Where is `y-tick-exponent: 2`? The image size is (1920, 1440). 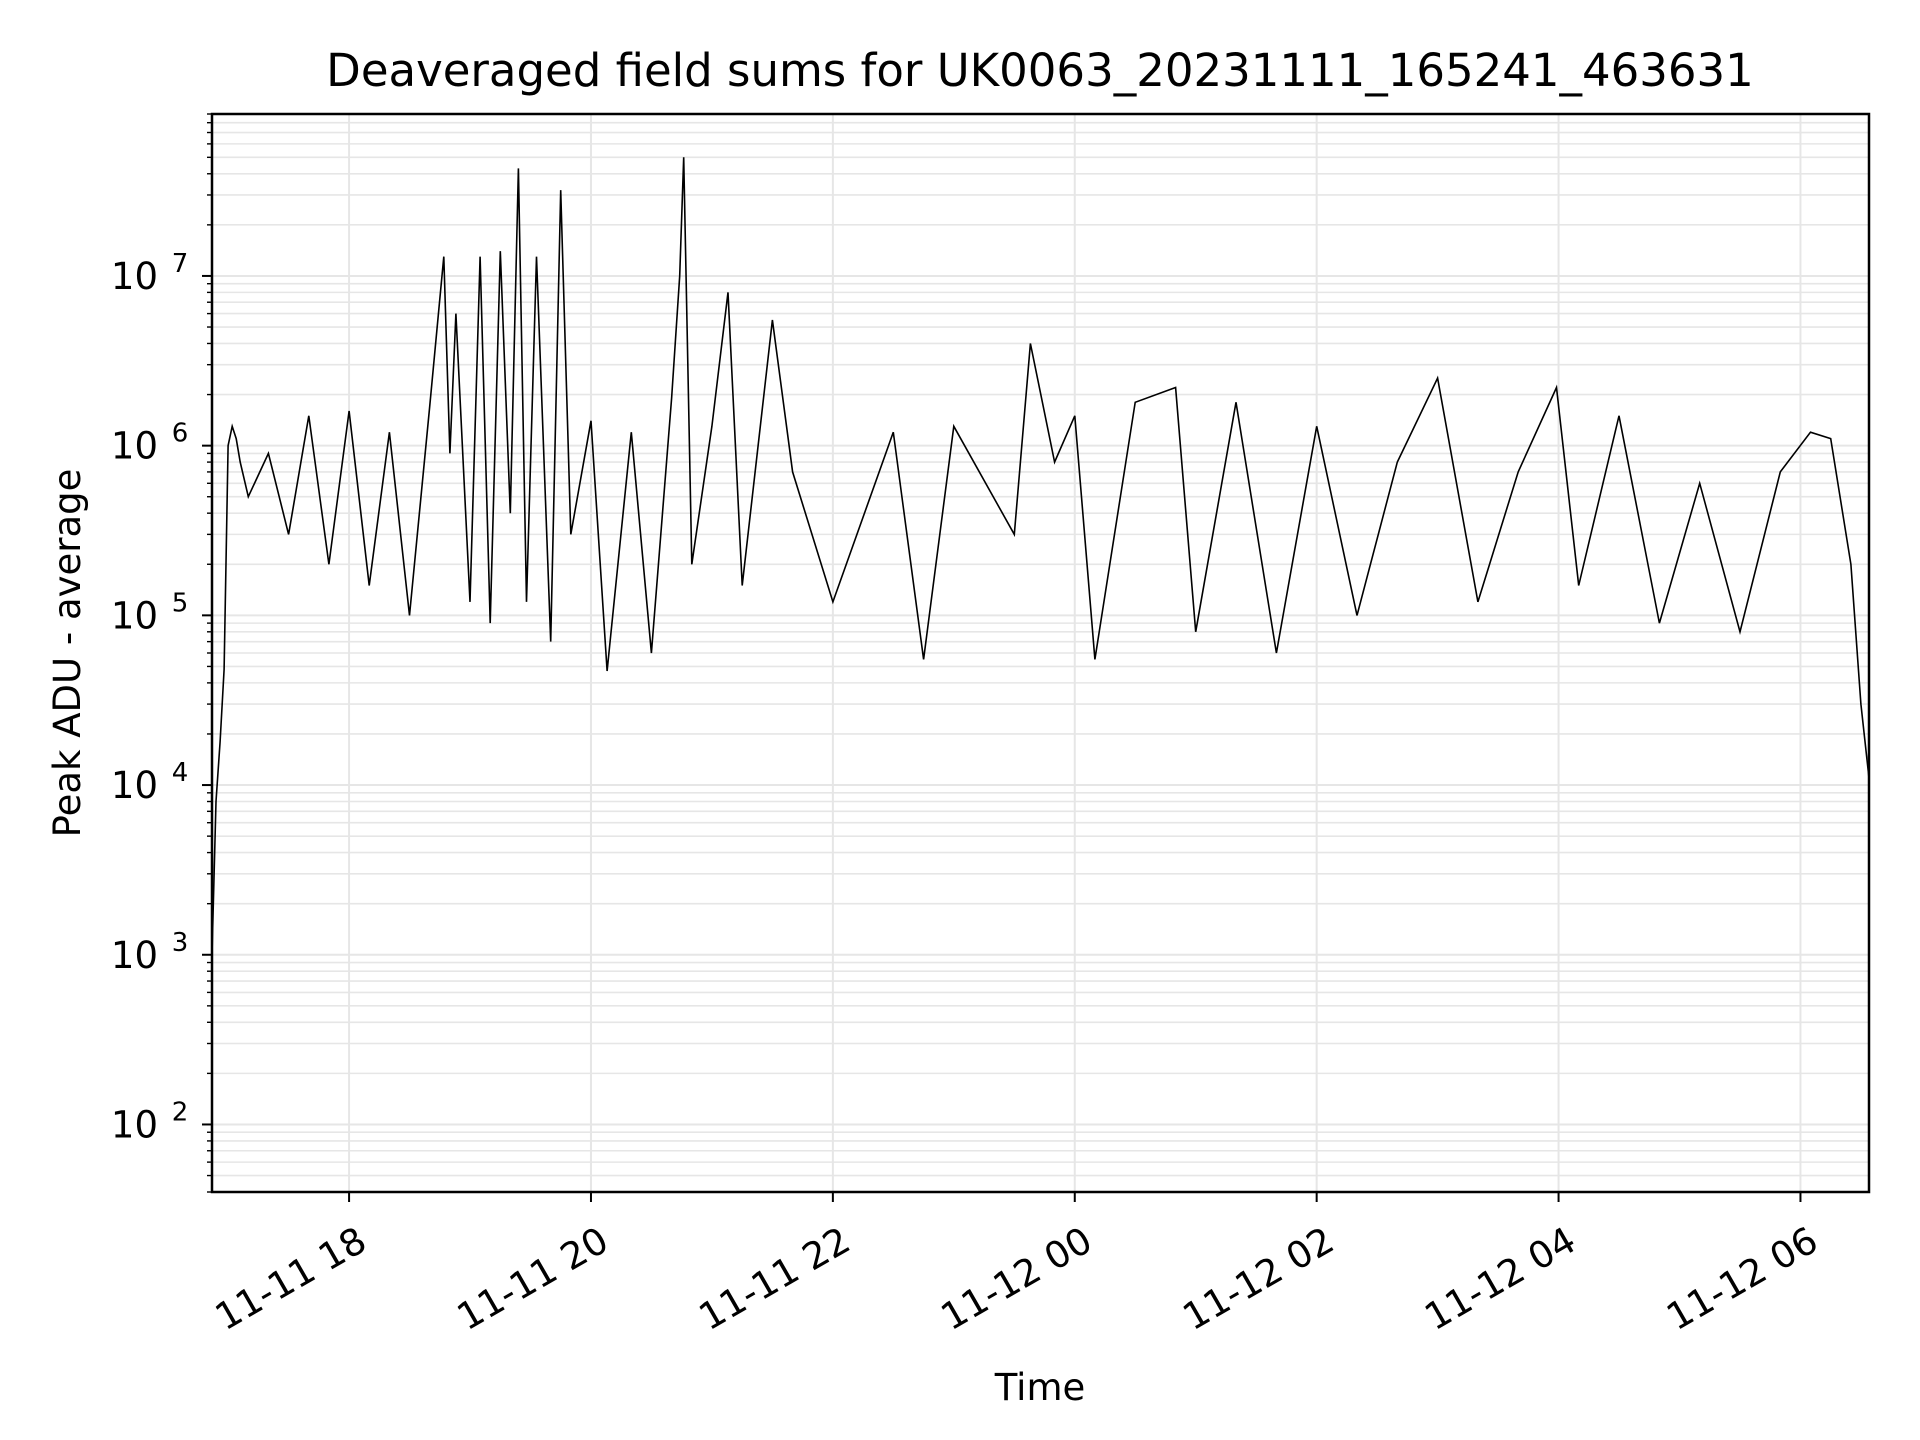 y-tick-exponent: 2 is located at coordinates (180, 1112).